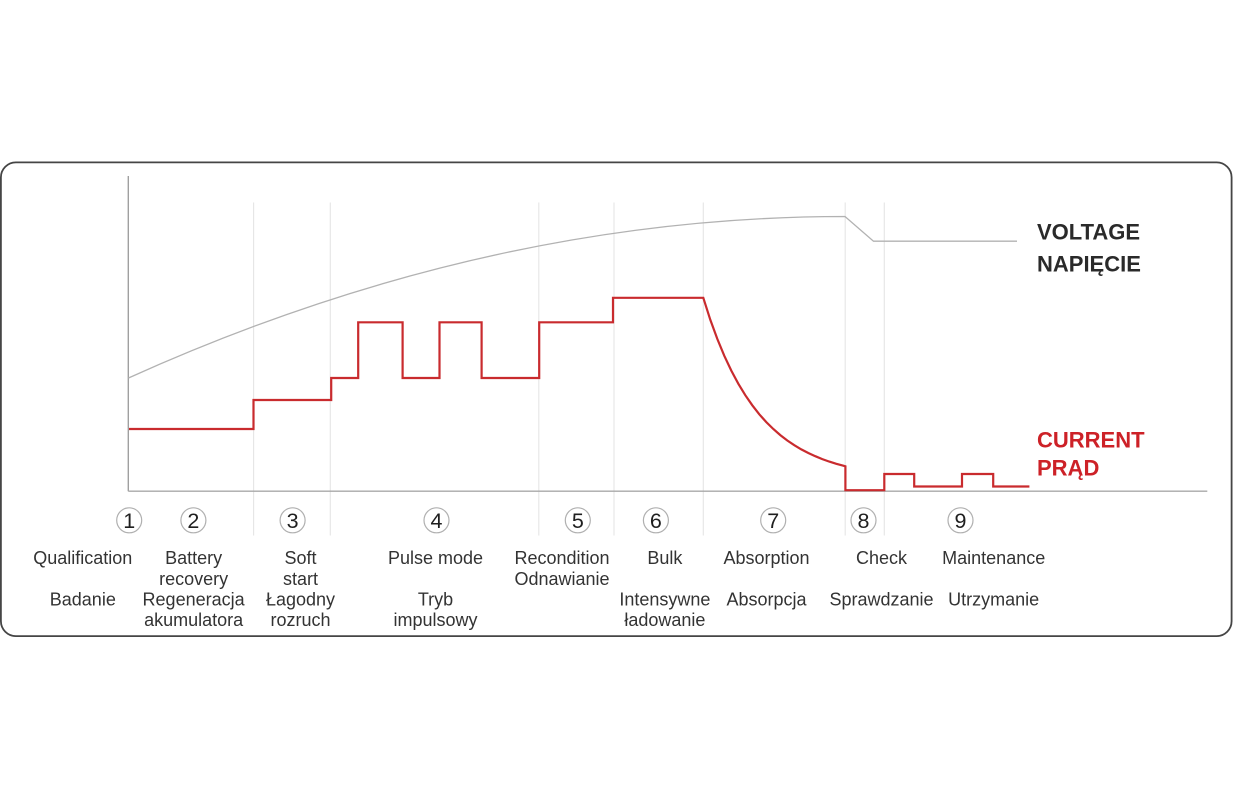 Image resolution: width=1234 pixels, height=805 pixels. What do you see at coordinates (561, 579) in the screenshot?
I see `svg-text: Odnawianie` at bounding box center [561, 579].